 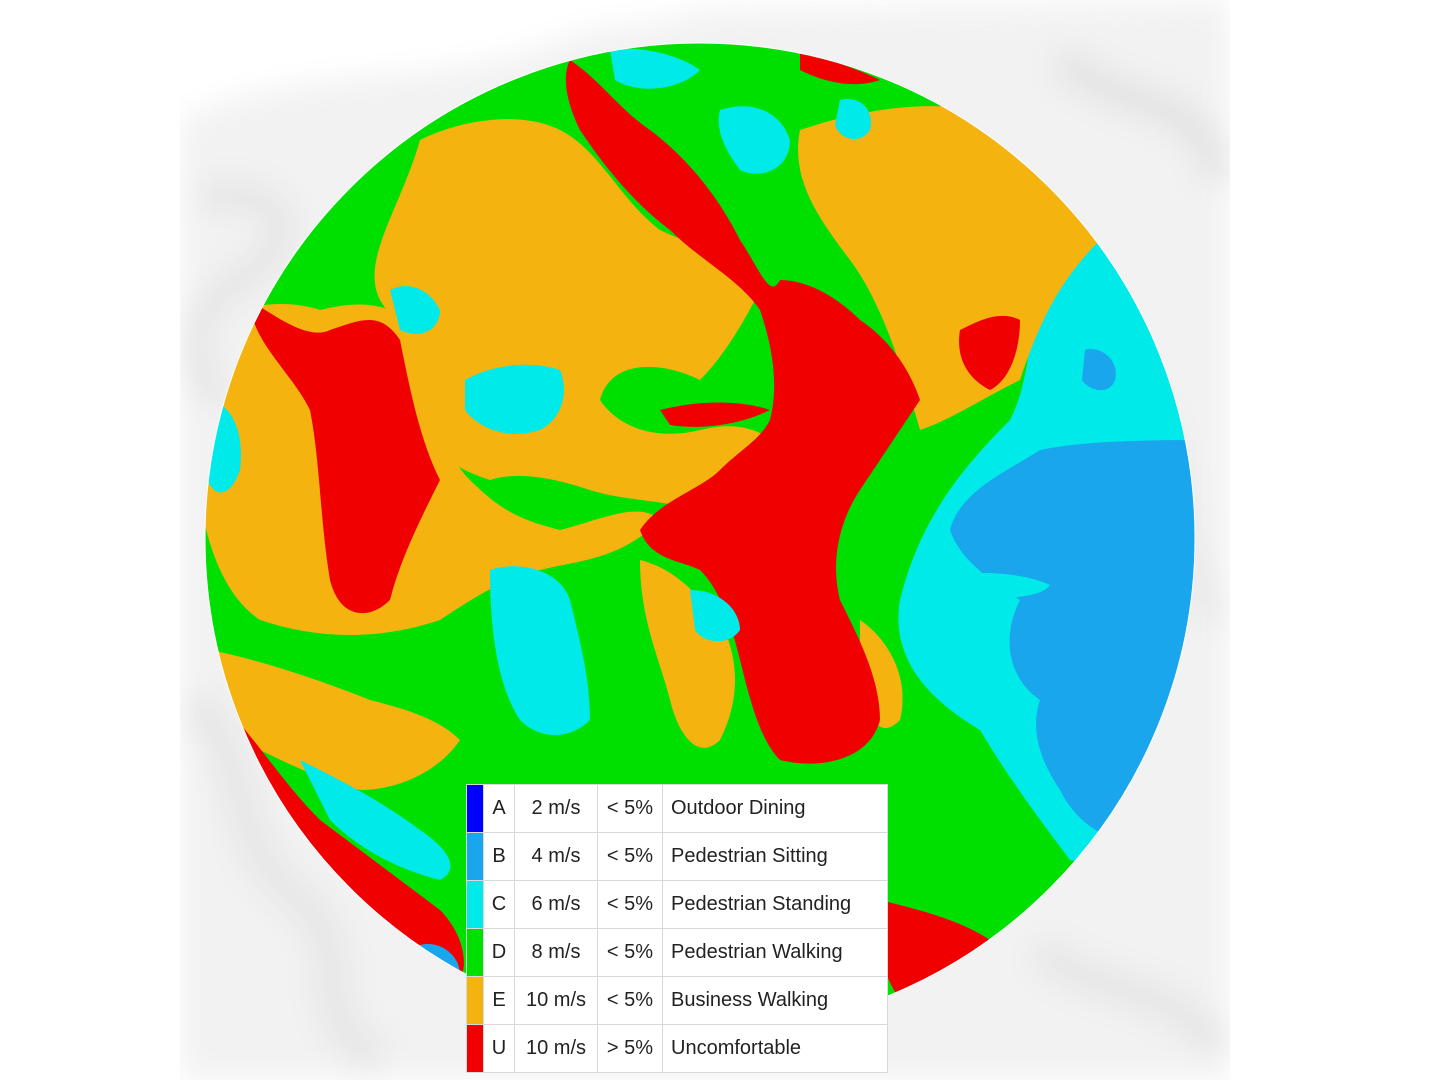 What do you see at coordinates (499, 1048) in the screenshot?
I see `legend-class: U` at bounding box center [499, 1048].